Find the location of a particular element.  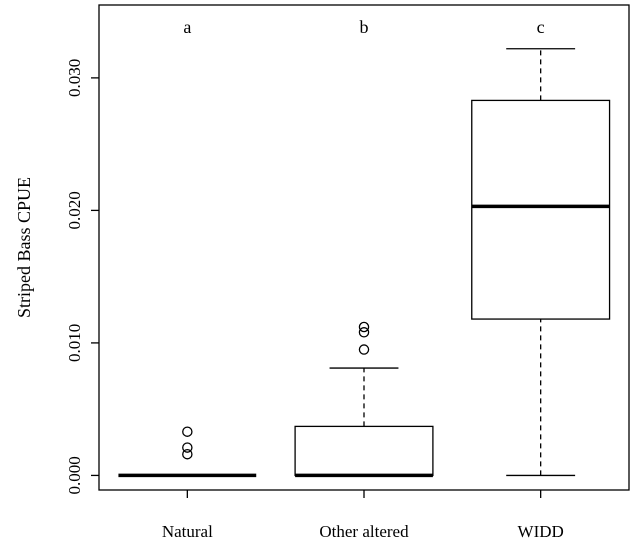

significance-letters: a b c is located at coordinates (363, 27).